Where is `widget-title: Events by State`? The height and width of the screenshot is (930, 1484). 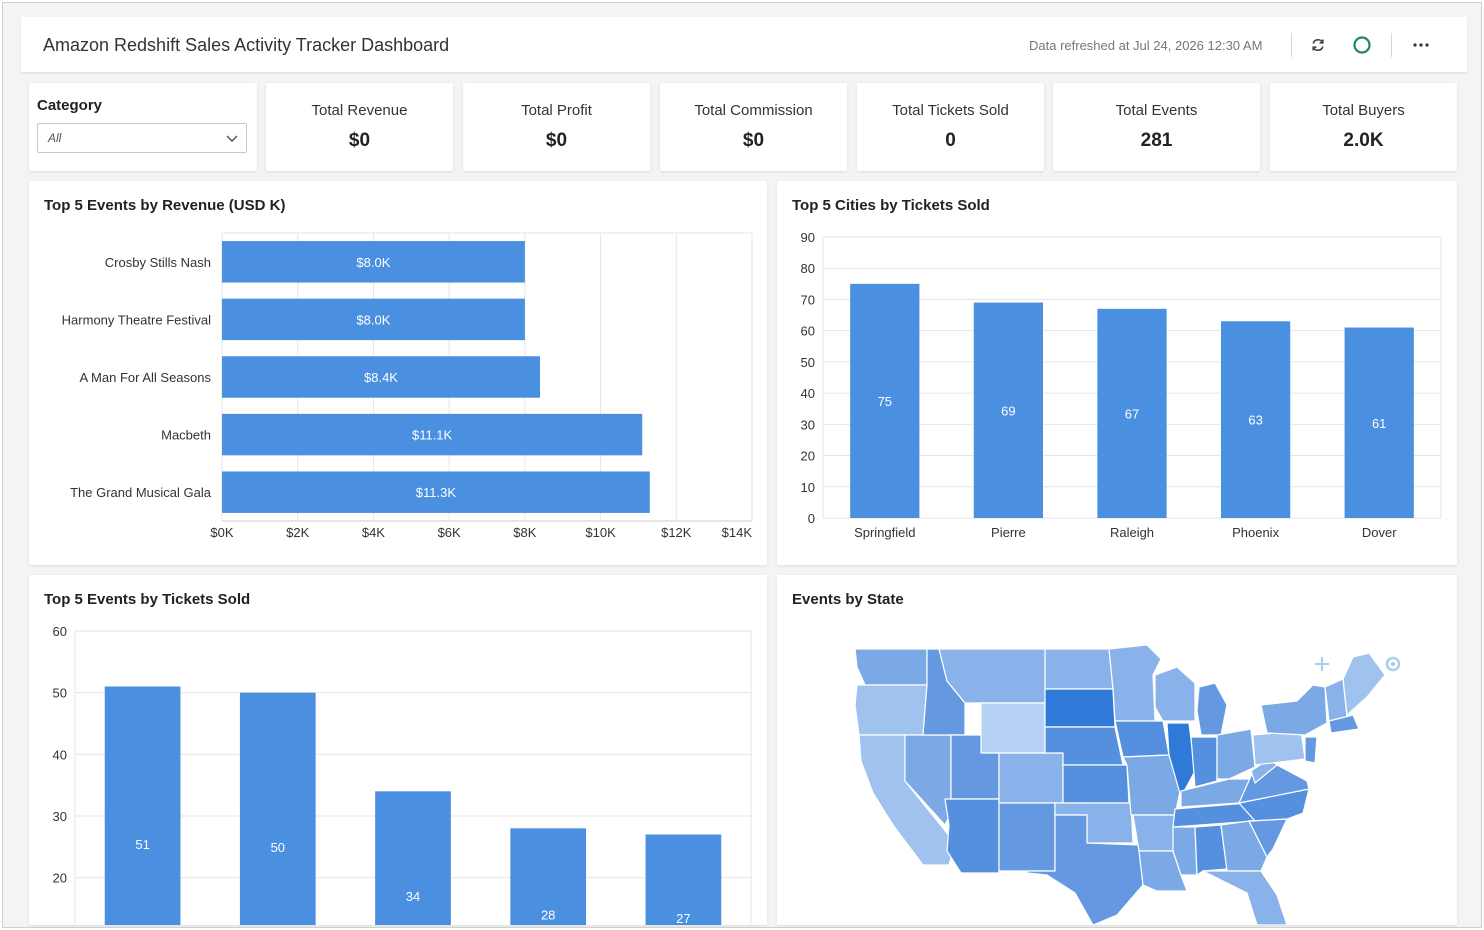 widget-title: Events by State is located at coordinates (848, 599).